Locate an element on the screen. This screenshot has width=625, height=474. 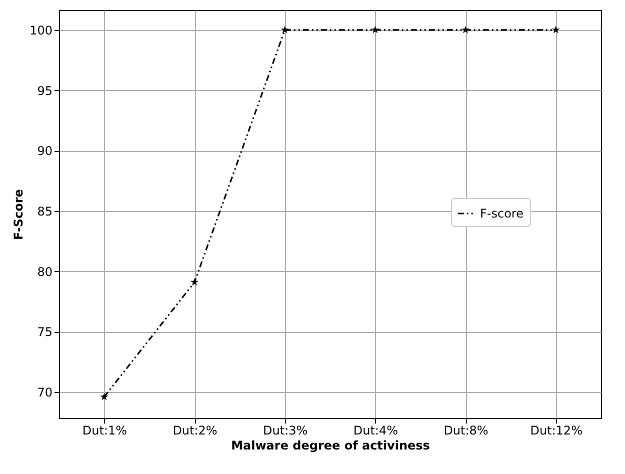
x-tick-label: Dut:8% is located at coordinates (466, 431).